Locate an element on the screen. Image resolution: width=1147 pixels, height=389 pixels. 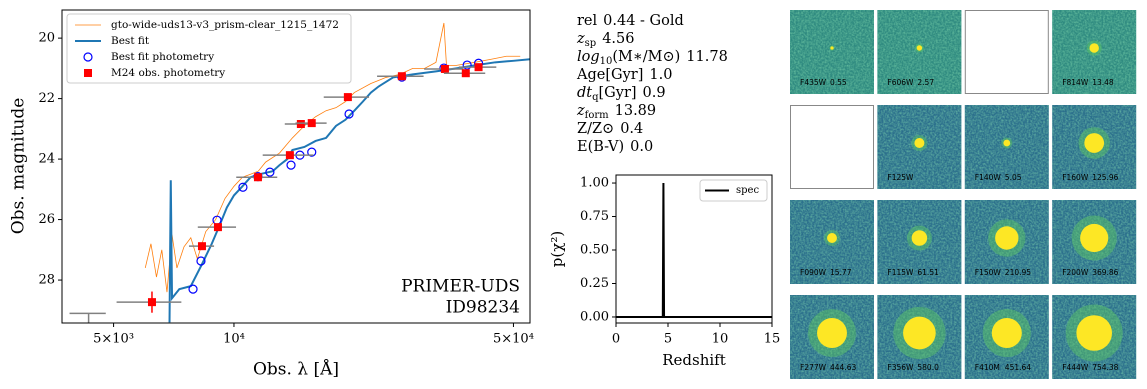
cutout-value: 580.0 is located at coordinates (928, 367).